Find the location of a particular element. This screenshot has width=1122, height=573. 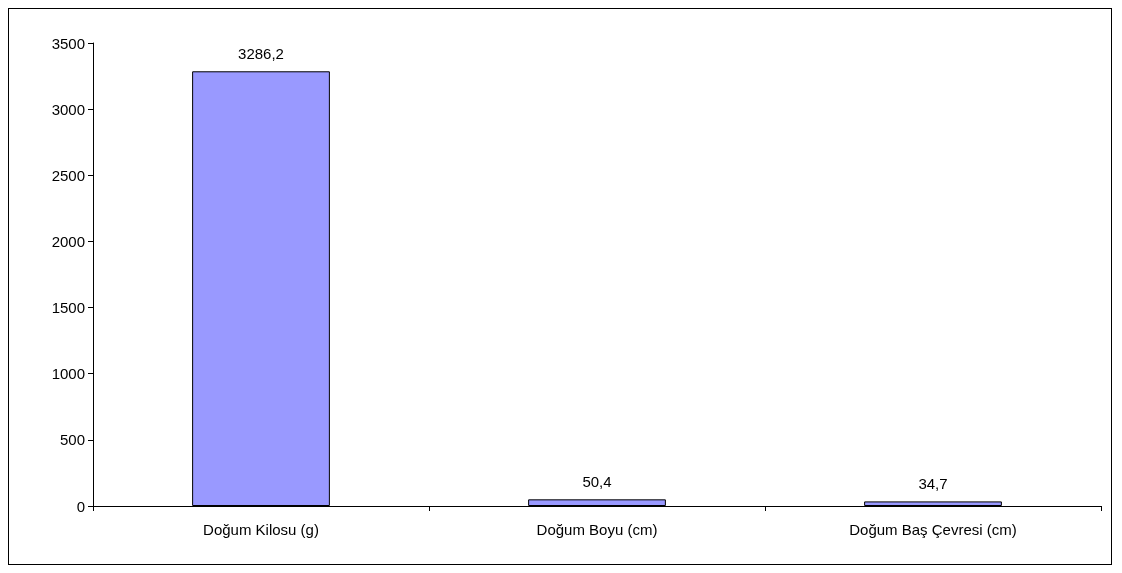

y-tick-label: 1000 is located at coordinates (68, 374).